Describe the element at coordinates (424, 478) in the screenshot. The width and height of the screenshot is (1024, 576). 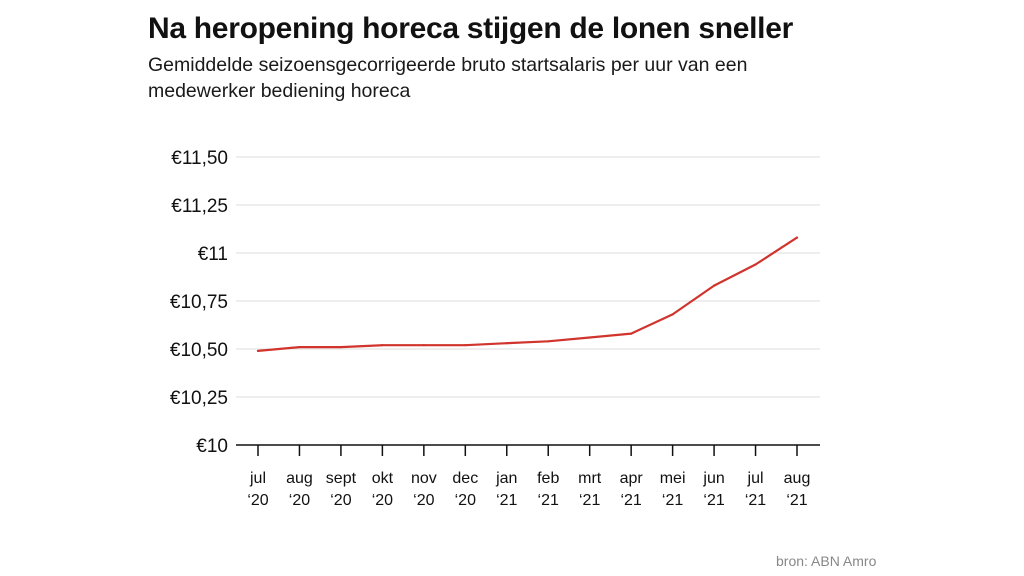
I see `x-tick-label-month: nov` at that location.